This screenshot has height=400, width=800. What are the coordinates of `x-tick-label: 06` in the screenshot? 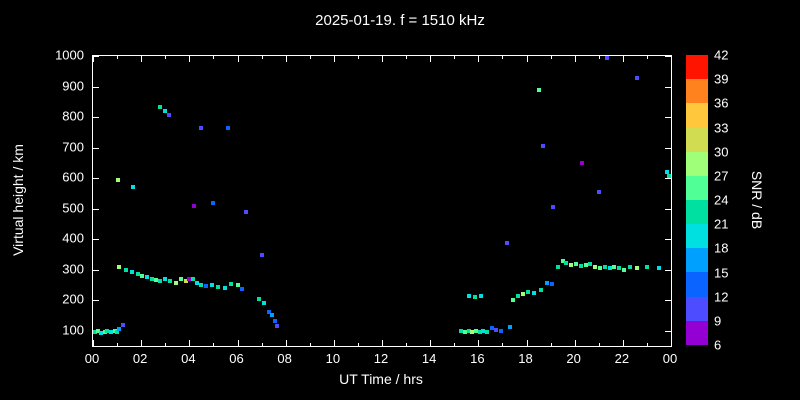 It's located at (236, 358).